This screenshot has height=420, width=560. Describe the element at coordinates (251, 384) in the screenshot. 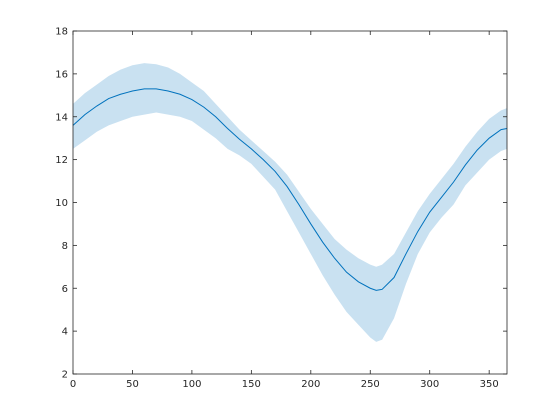

I see `x-tick-label: 150` at that location.